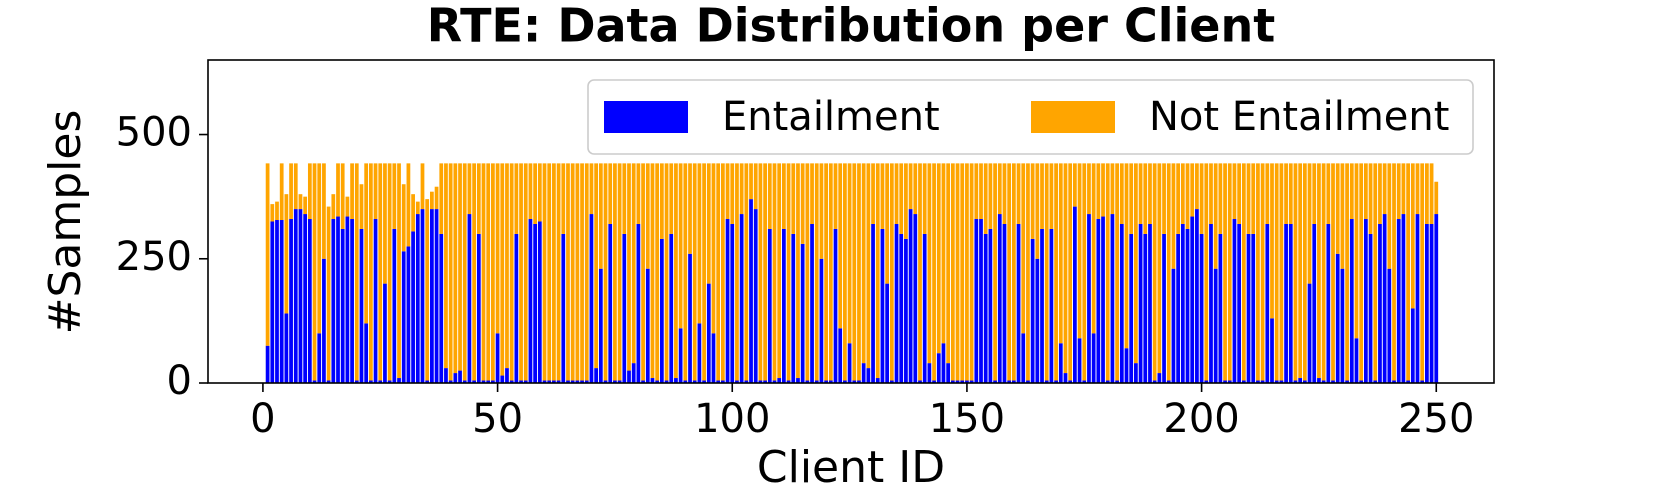  I want to click on legend-box, so click(1030, 117).